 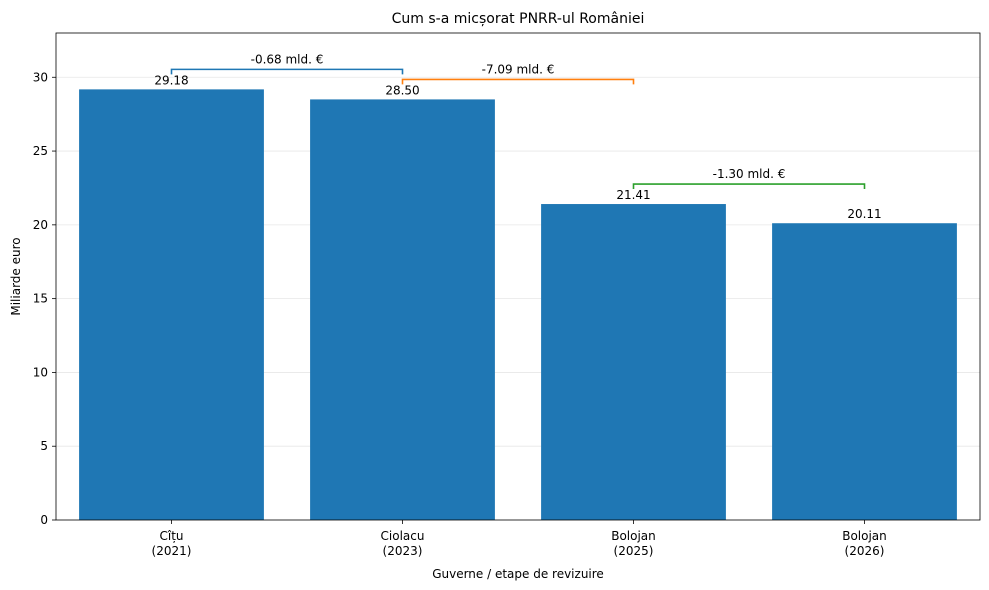 I want to click on bar-value-label: 21.41, so click(x=633, y=195).